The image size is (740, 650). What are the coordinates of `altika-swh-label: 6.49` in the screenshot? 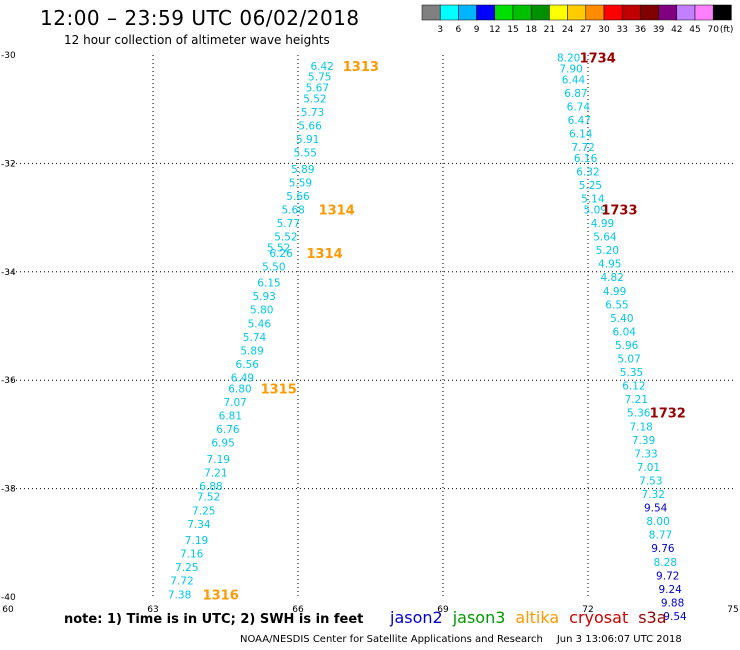 It's located at (242, 378).